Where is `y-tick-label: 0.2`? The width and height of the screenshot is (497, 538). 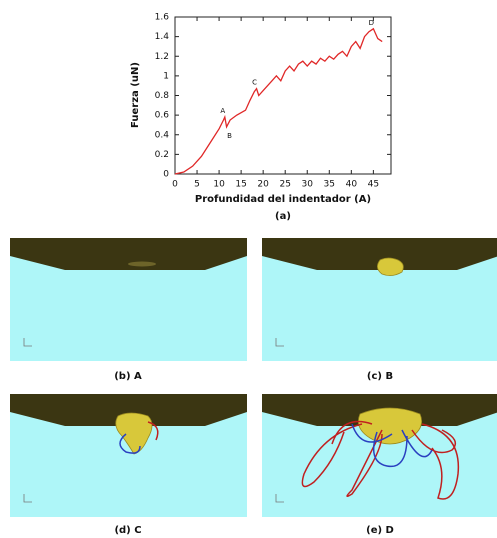
y-tick-label: 0.2 is located at coordinates (162, 155).